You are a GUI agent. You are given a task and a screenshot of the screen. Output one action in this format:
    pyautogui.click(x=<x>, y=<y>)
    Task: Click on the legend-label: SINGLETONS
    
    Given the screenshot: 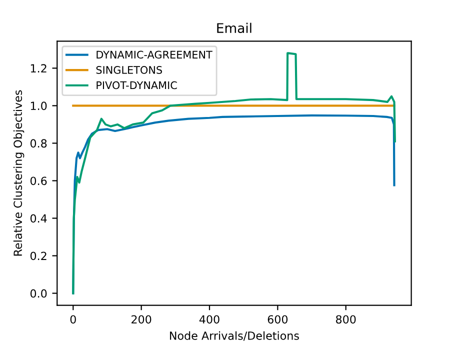 What is the action you would take?
    pyautogui.click(x=129, y=70)
    